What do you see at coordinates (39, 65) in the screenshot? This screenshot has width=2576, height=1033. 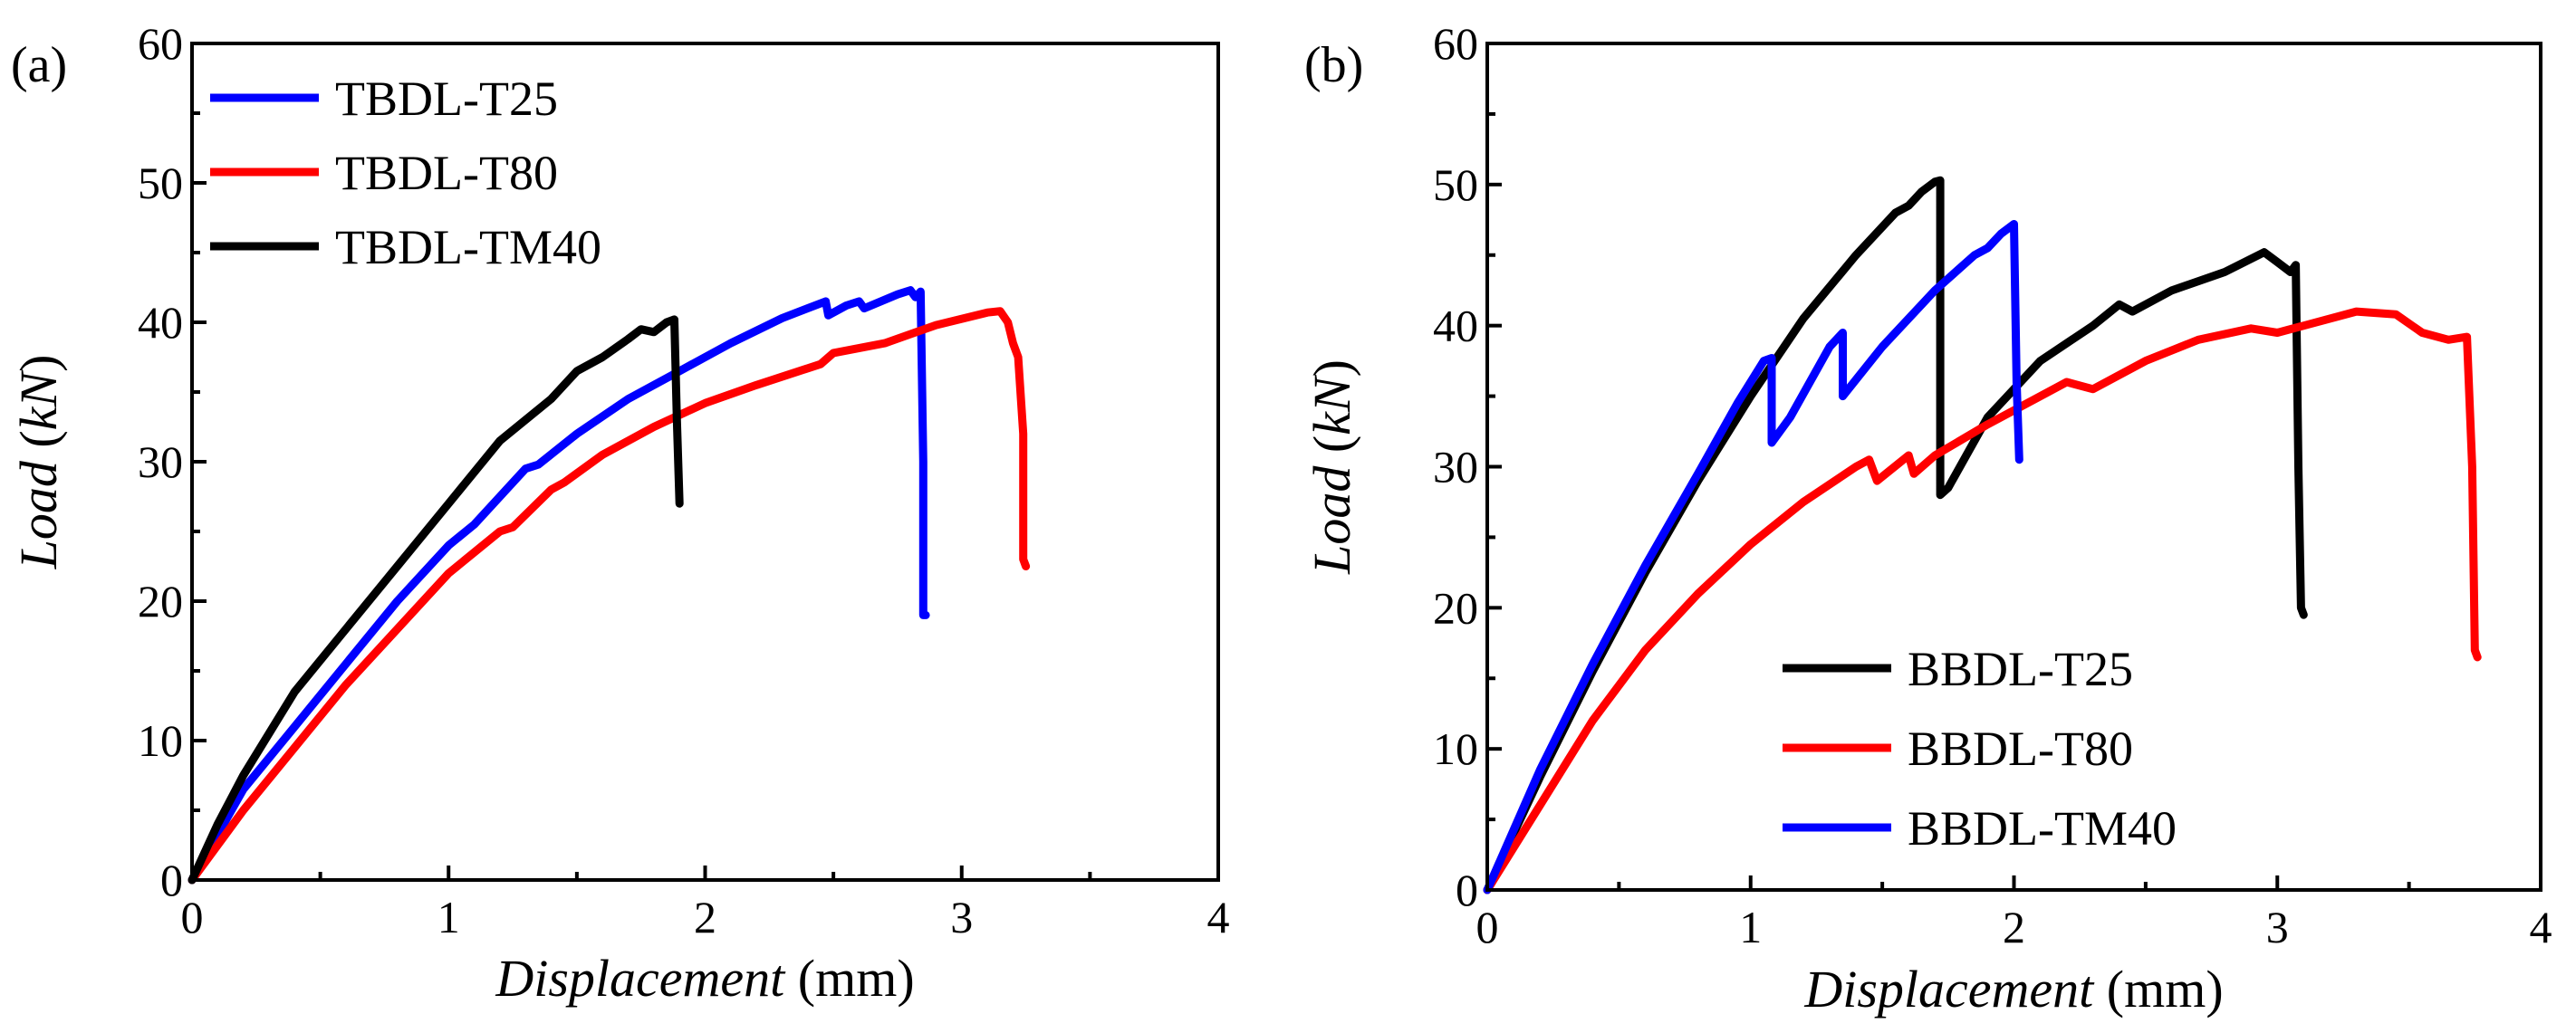 I see `panel-label: (a)` at bounding box center [39, 65].